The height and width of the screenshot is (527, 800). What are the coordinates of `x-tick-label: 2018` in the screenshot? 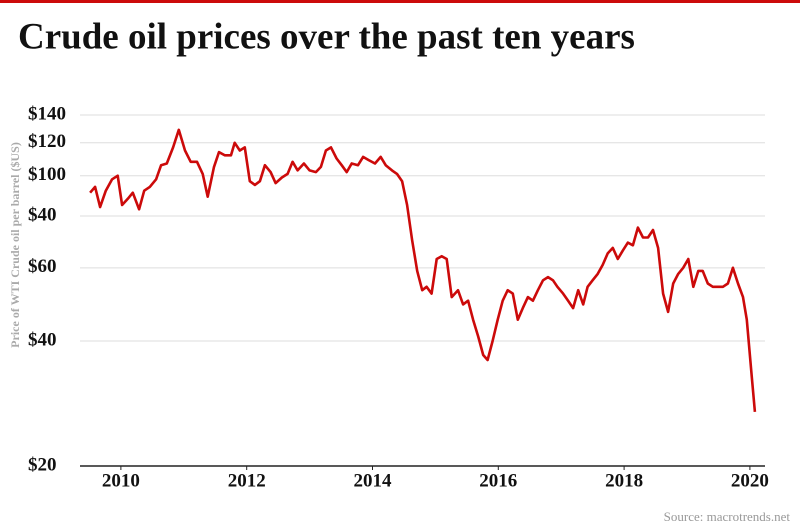 It's located at (624, 480).